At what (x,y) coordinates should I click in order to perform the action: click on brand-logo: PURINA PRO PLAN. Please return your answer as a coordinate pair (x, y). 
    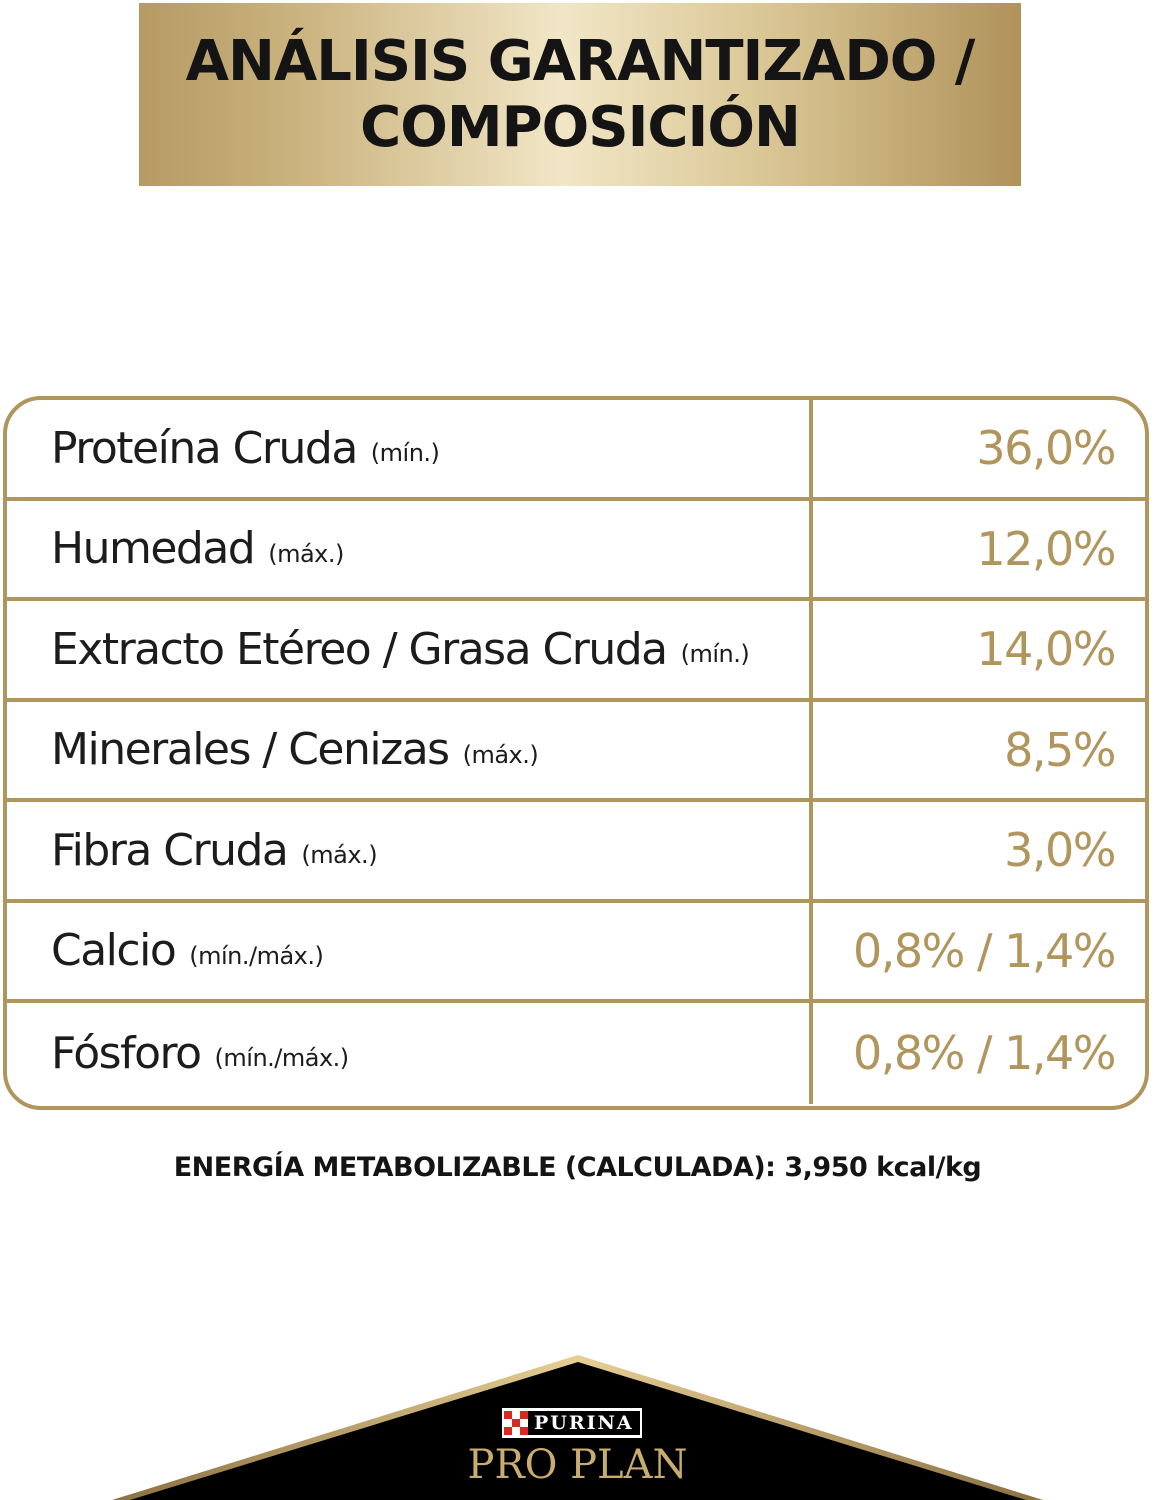
    Looking at the image, I should click on (577, 1425).